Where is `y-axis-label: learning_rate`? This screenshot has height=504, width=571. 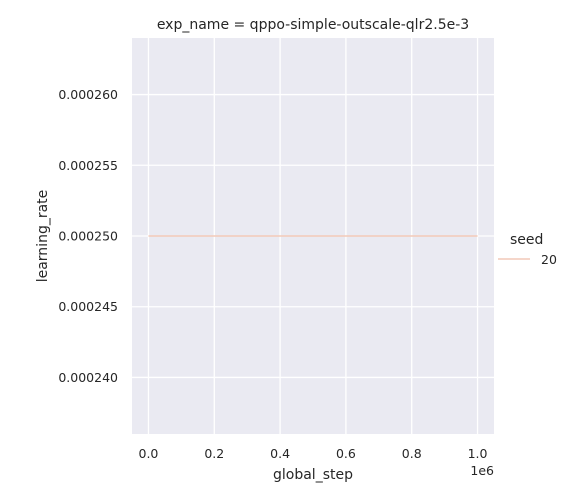
y-axis-label: learning_rate is located at coordinates (43, 236).